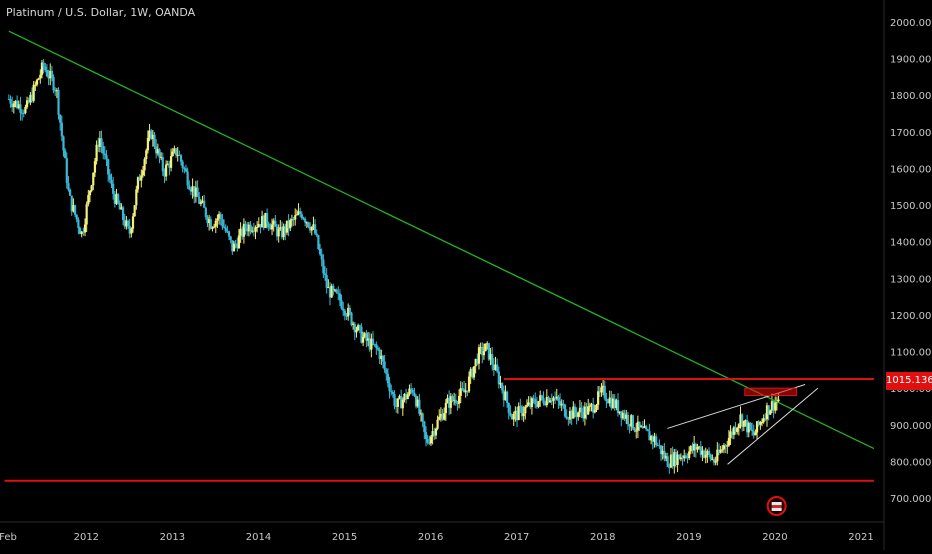 The image size is (932, 554). Describe the element at coordinates (86, 537) in the screenshot. I see `time-tick-label: 2012` at that location.